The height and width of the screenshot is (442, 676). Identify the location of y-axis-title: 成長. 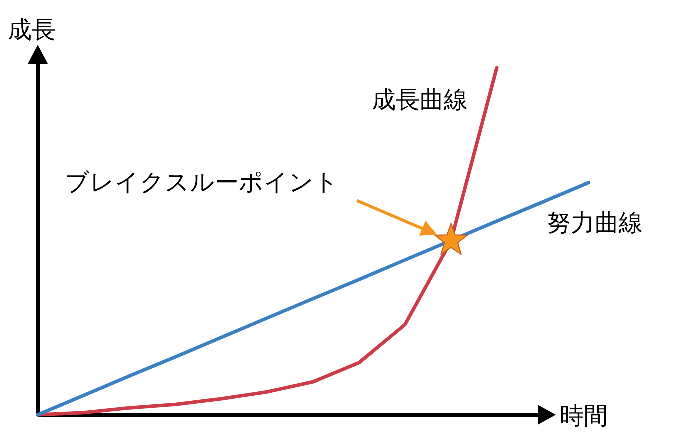
(32, 30).